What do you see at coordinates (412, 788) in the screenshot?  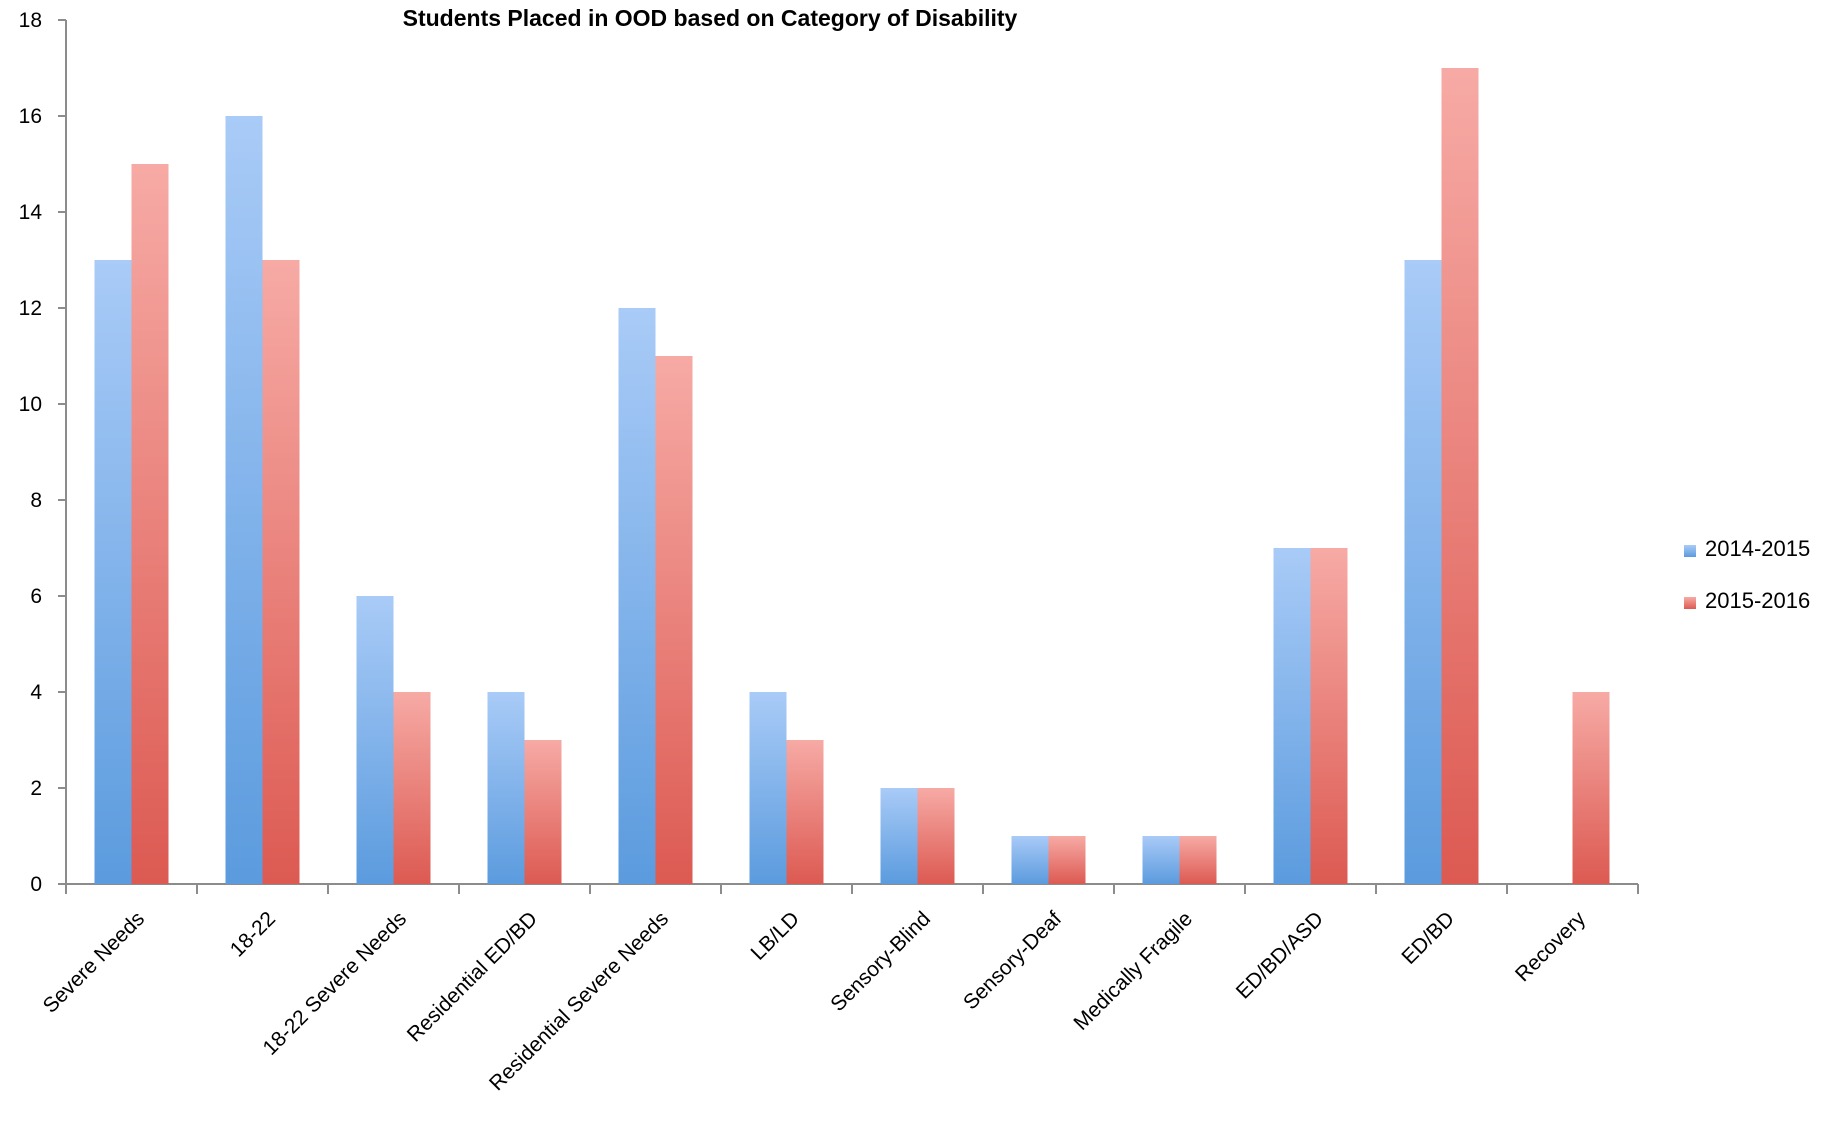 I see `bar-2015-2016-18-22-severe-needs` at bounding box center [412, 788].